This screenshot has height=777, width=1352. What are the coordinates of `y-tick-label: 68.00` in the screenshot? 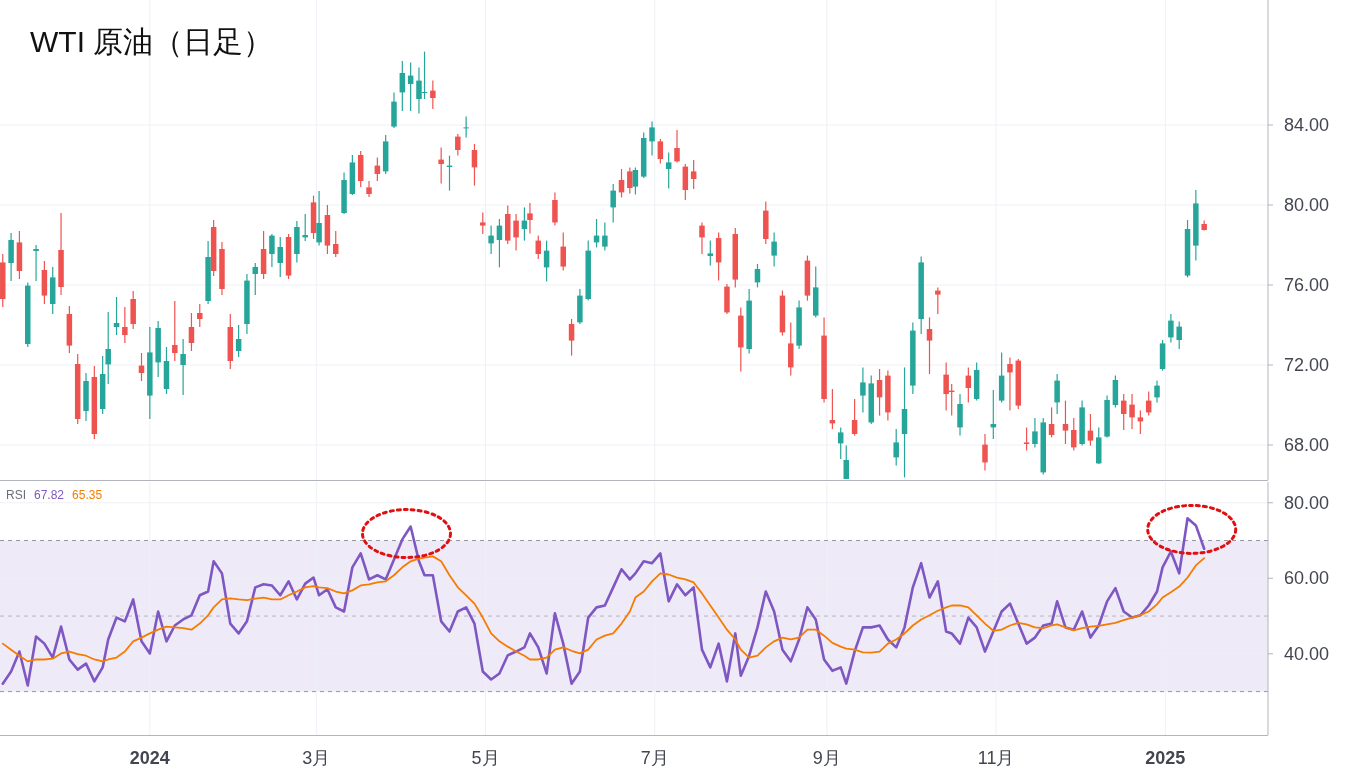 It's located at (1307, 445).